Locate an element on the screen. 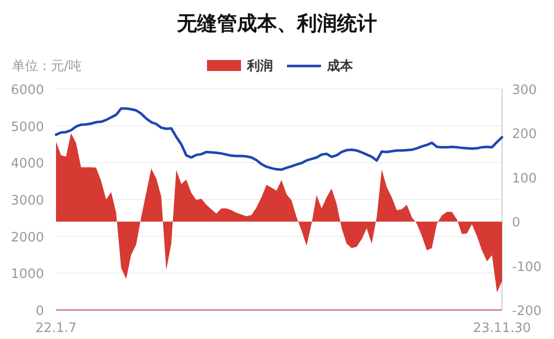 This screenshot has width=554, height=339. y-tick-label: 5000 is located at coordinates (27, 127).